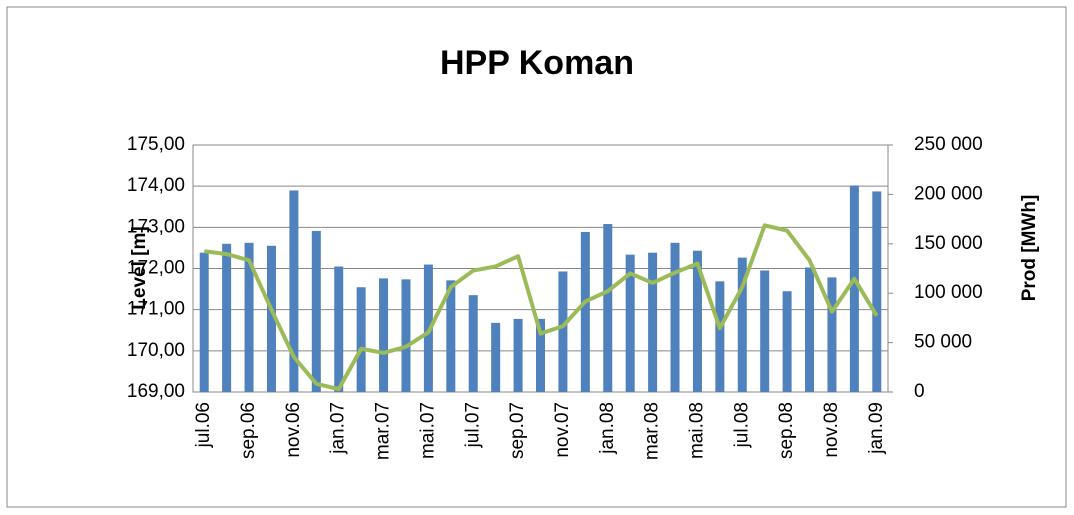  What do you see at coordinates (338, 428) in the screenshot?
I see `x-tick-label: jan.07` at bounding box center [338, 428].